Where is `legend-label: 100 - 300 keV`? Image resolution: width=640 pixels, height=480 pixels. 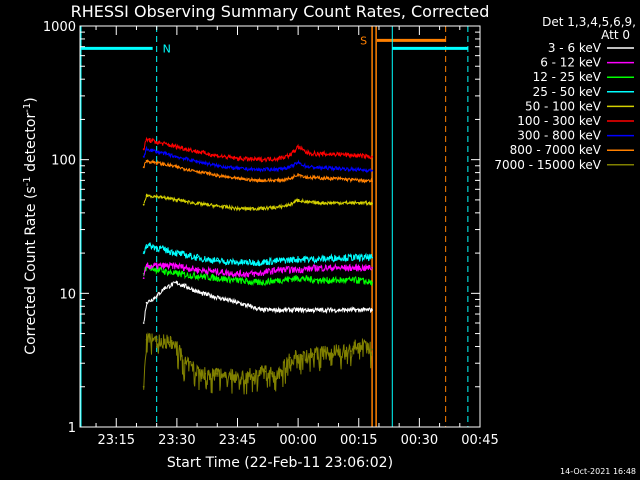
legend-label: 100 - 300 keV is located at coordinates (559, 121).